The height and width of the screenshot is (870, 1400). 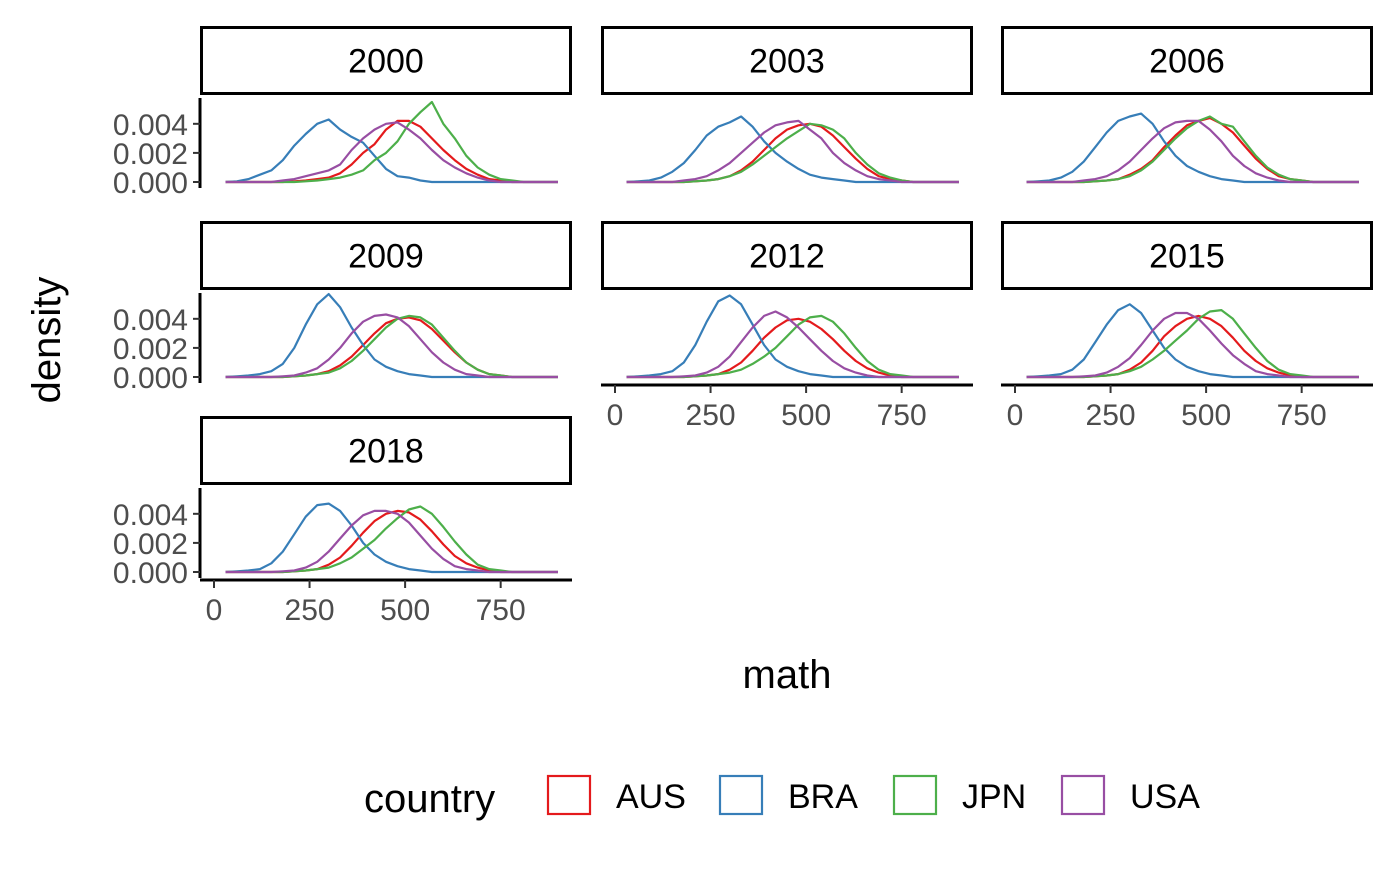 I want to click on facet-strip-label: 2006, so click(x=1187, y=62).